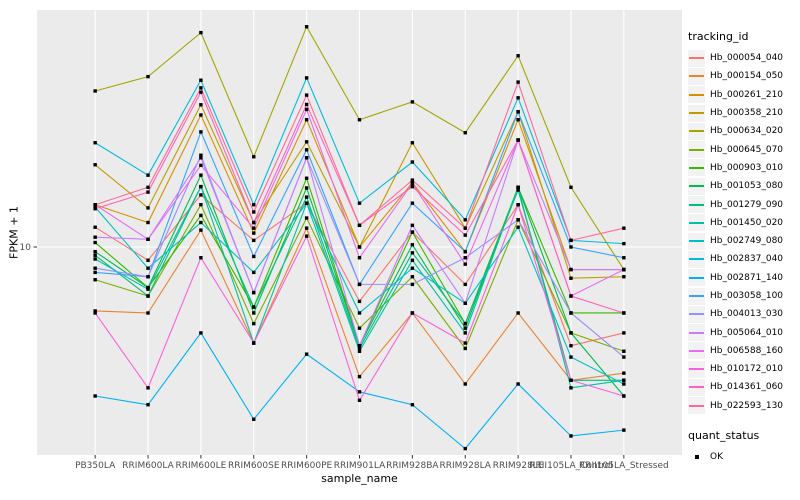 This screenshot has height=500, width=800. Describe the element at coordinates (747, 167) in the screenshot. I see `legend-item-label: Hb_000903_010` at that location.